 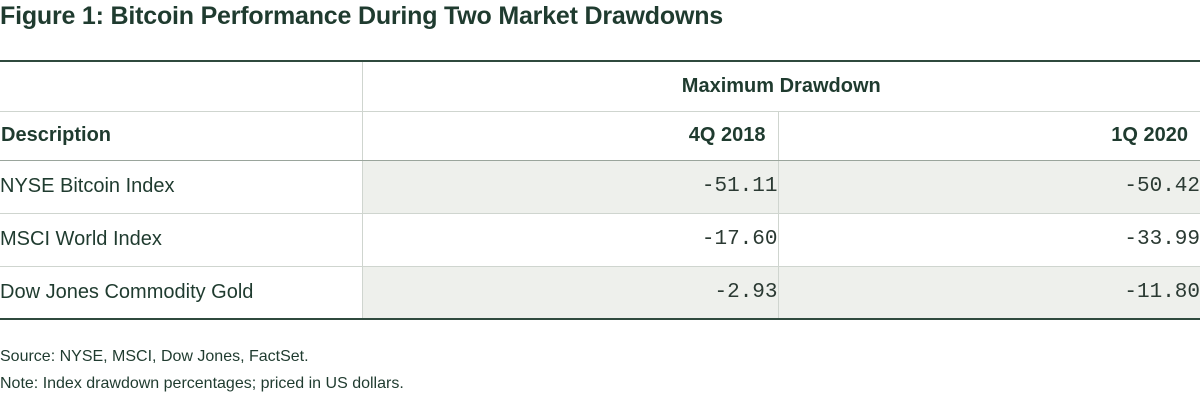 I want to click on table-row: Dow Jones Commodity Gold -2.93 -11.80, so click(x=600, y=293).